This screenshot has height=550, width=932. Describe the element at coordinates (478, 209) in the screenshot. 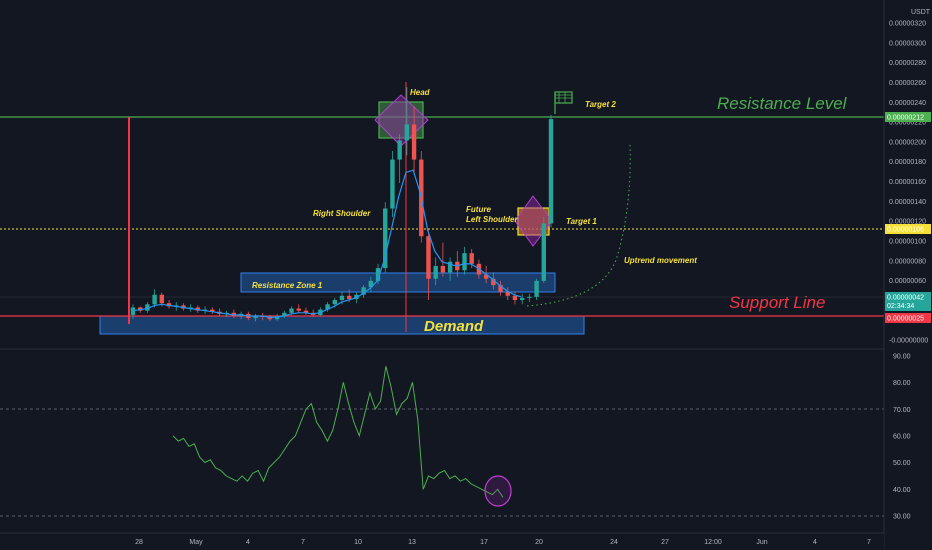

I see `future-label: Future` at that location.